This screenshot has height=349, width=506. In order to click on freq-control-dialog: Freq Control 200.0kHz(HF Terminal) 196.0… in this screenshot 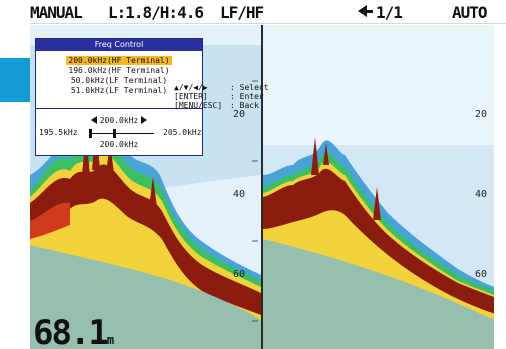, I will do `click(119, 97)`.